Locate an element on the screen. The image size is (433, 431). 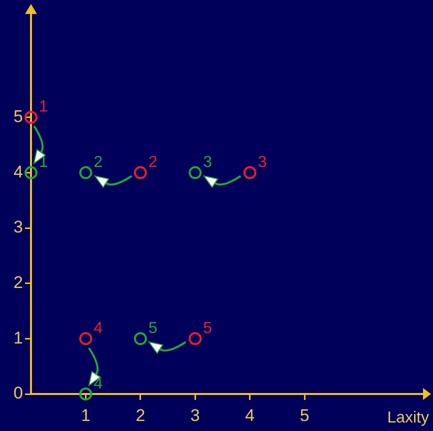
x-tick-label: 4 is located at coordinates (250, 415).